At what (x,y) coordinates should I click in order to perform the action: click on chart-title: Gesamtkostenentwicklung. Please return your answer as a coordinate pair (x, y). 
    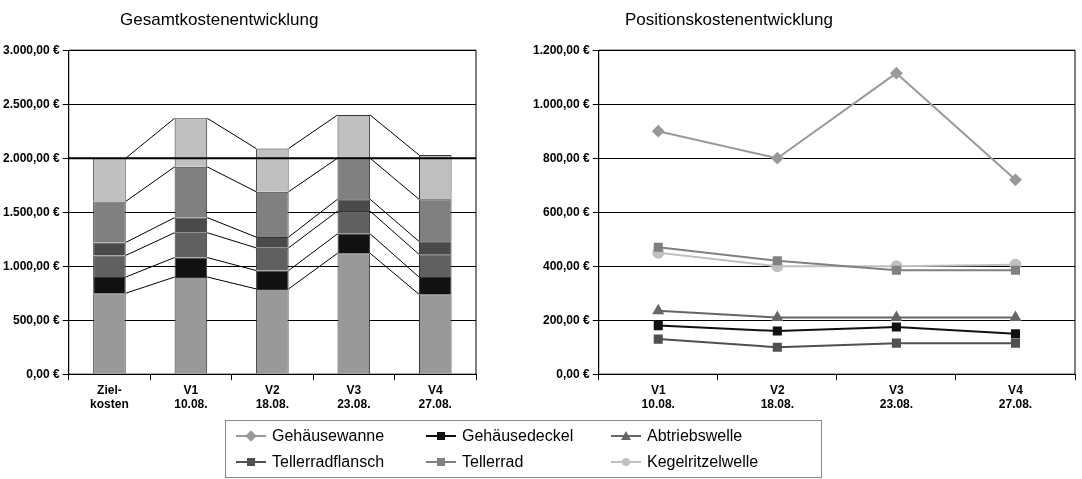
    Looking at the image, I should click on (219, 20).